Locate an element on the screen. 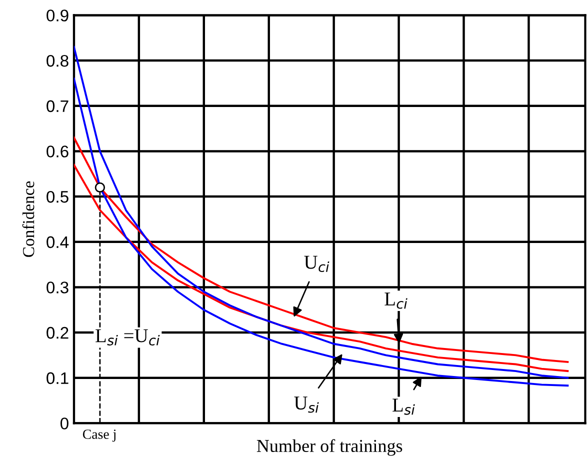  annotation: L$_{si}$ =U$_{ci}$ is located at coordinates (128, 337).